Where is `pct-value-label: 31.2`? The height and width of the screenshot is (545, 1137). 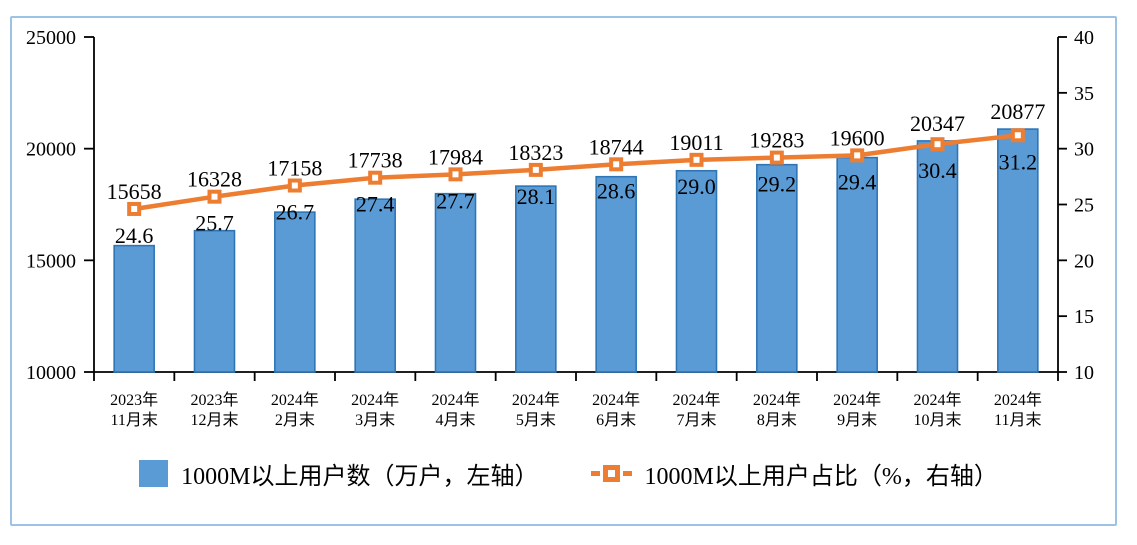 pct-value-label: 31.2 is located at coordinates (1018, 161).